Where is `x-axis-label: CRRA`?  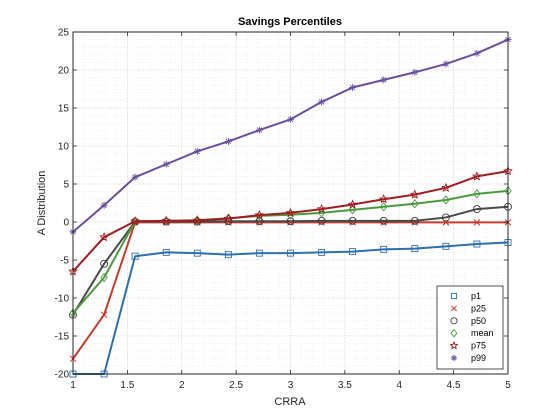
x-axis-label: CRRA is located at coordinates (290, 402).